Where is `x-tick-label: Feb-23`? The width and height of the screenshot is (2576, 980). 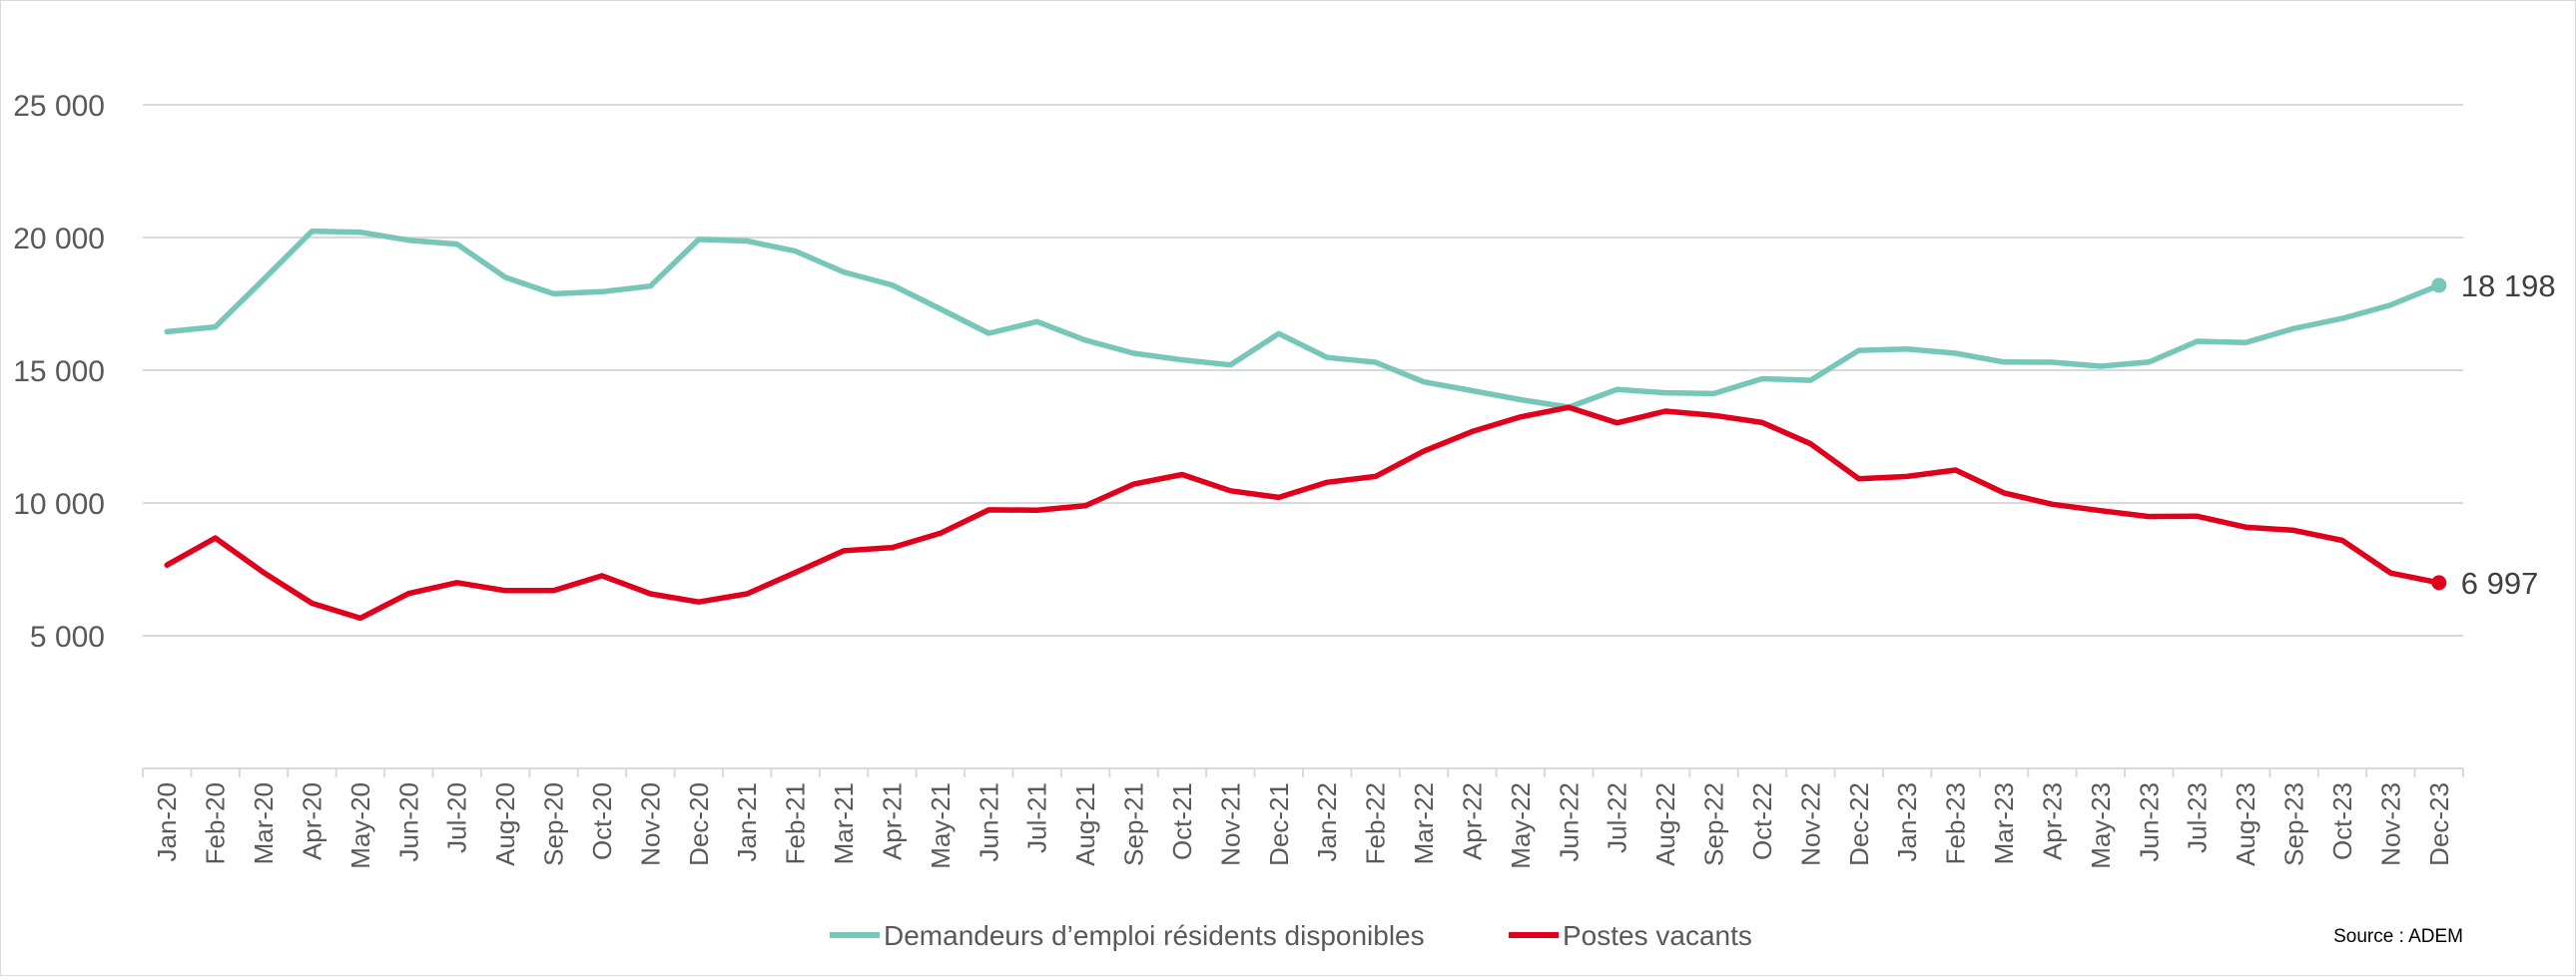 x-tick-label: Feb-23 is located at coordinates (1956, 823).